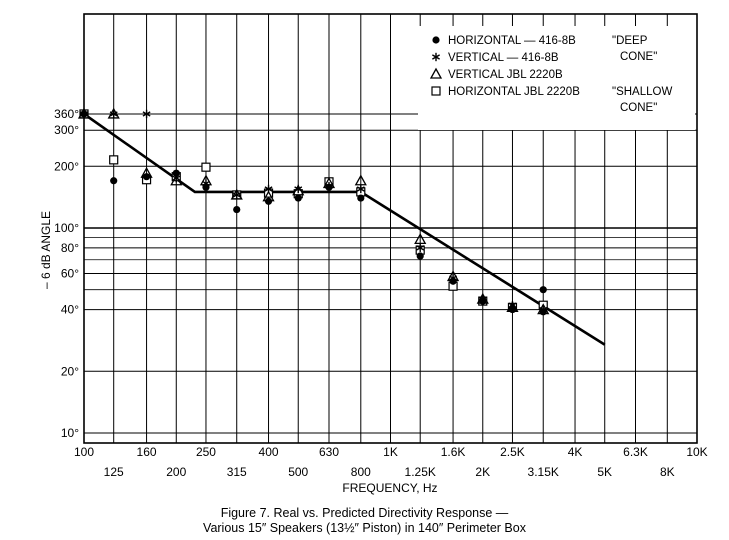 Image resolution: width=729 pixels, height=540 pixels. Describe the element at coordinates (46, 250) in the screenshot. I see `y-axis-label: – 6 dB ANGLE` at that location.